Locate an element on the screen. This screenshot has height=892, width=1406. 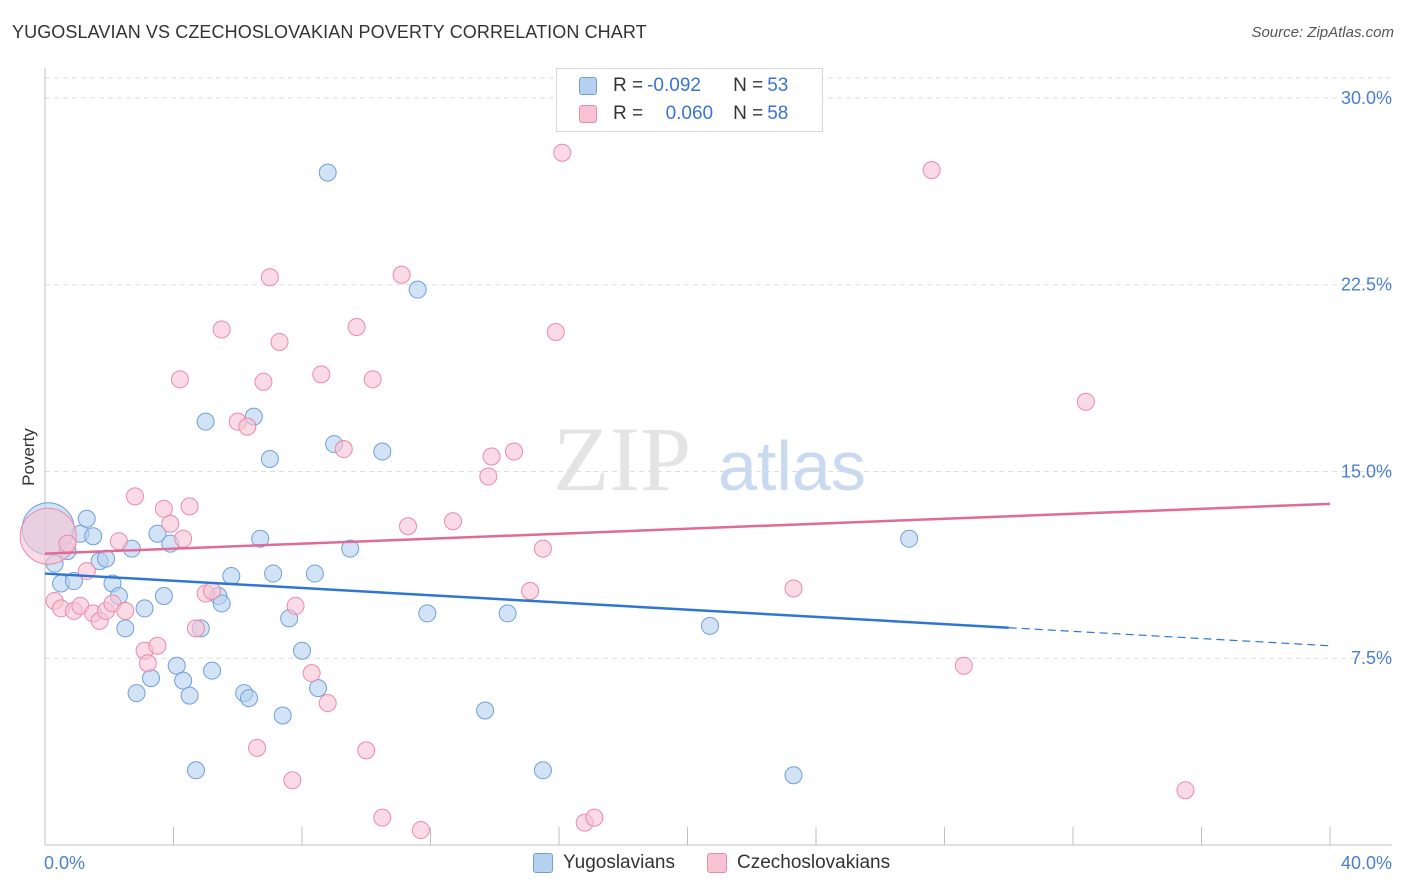
legend-swatch-pink is located at coordinates (588, 114).